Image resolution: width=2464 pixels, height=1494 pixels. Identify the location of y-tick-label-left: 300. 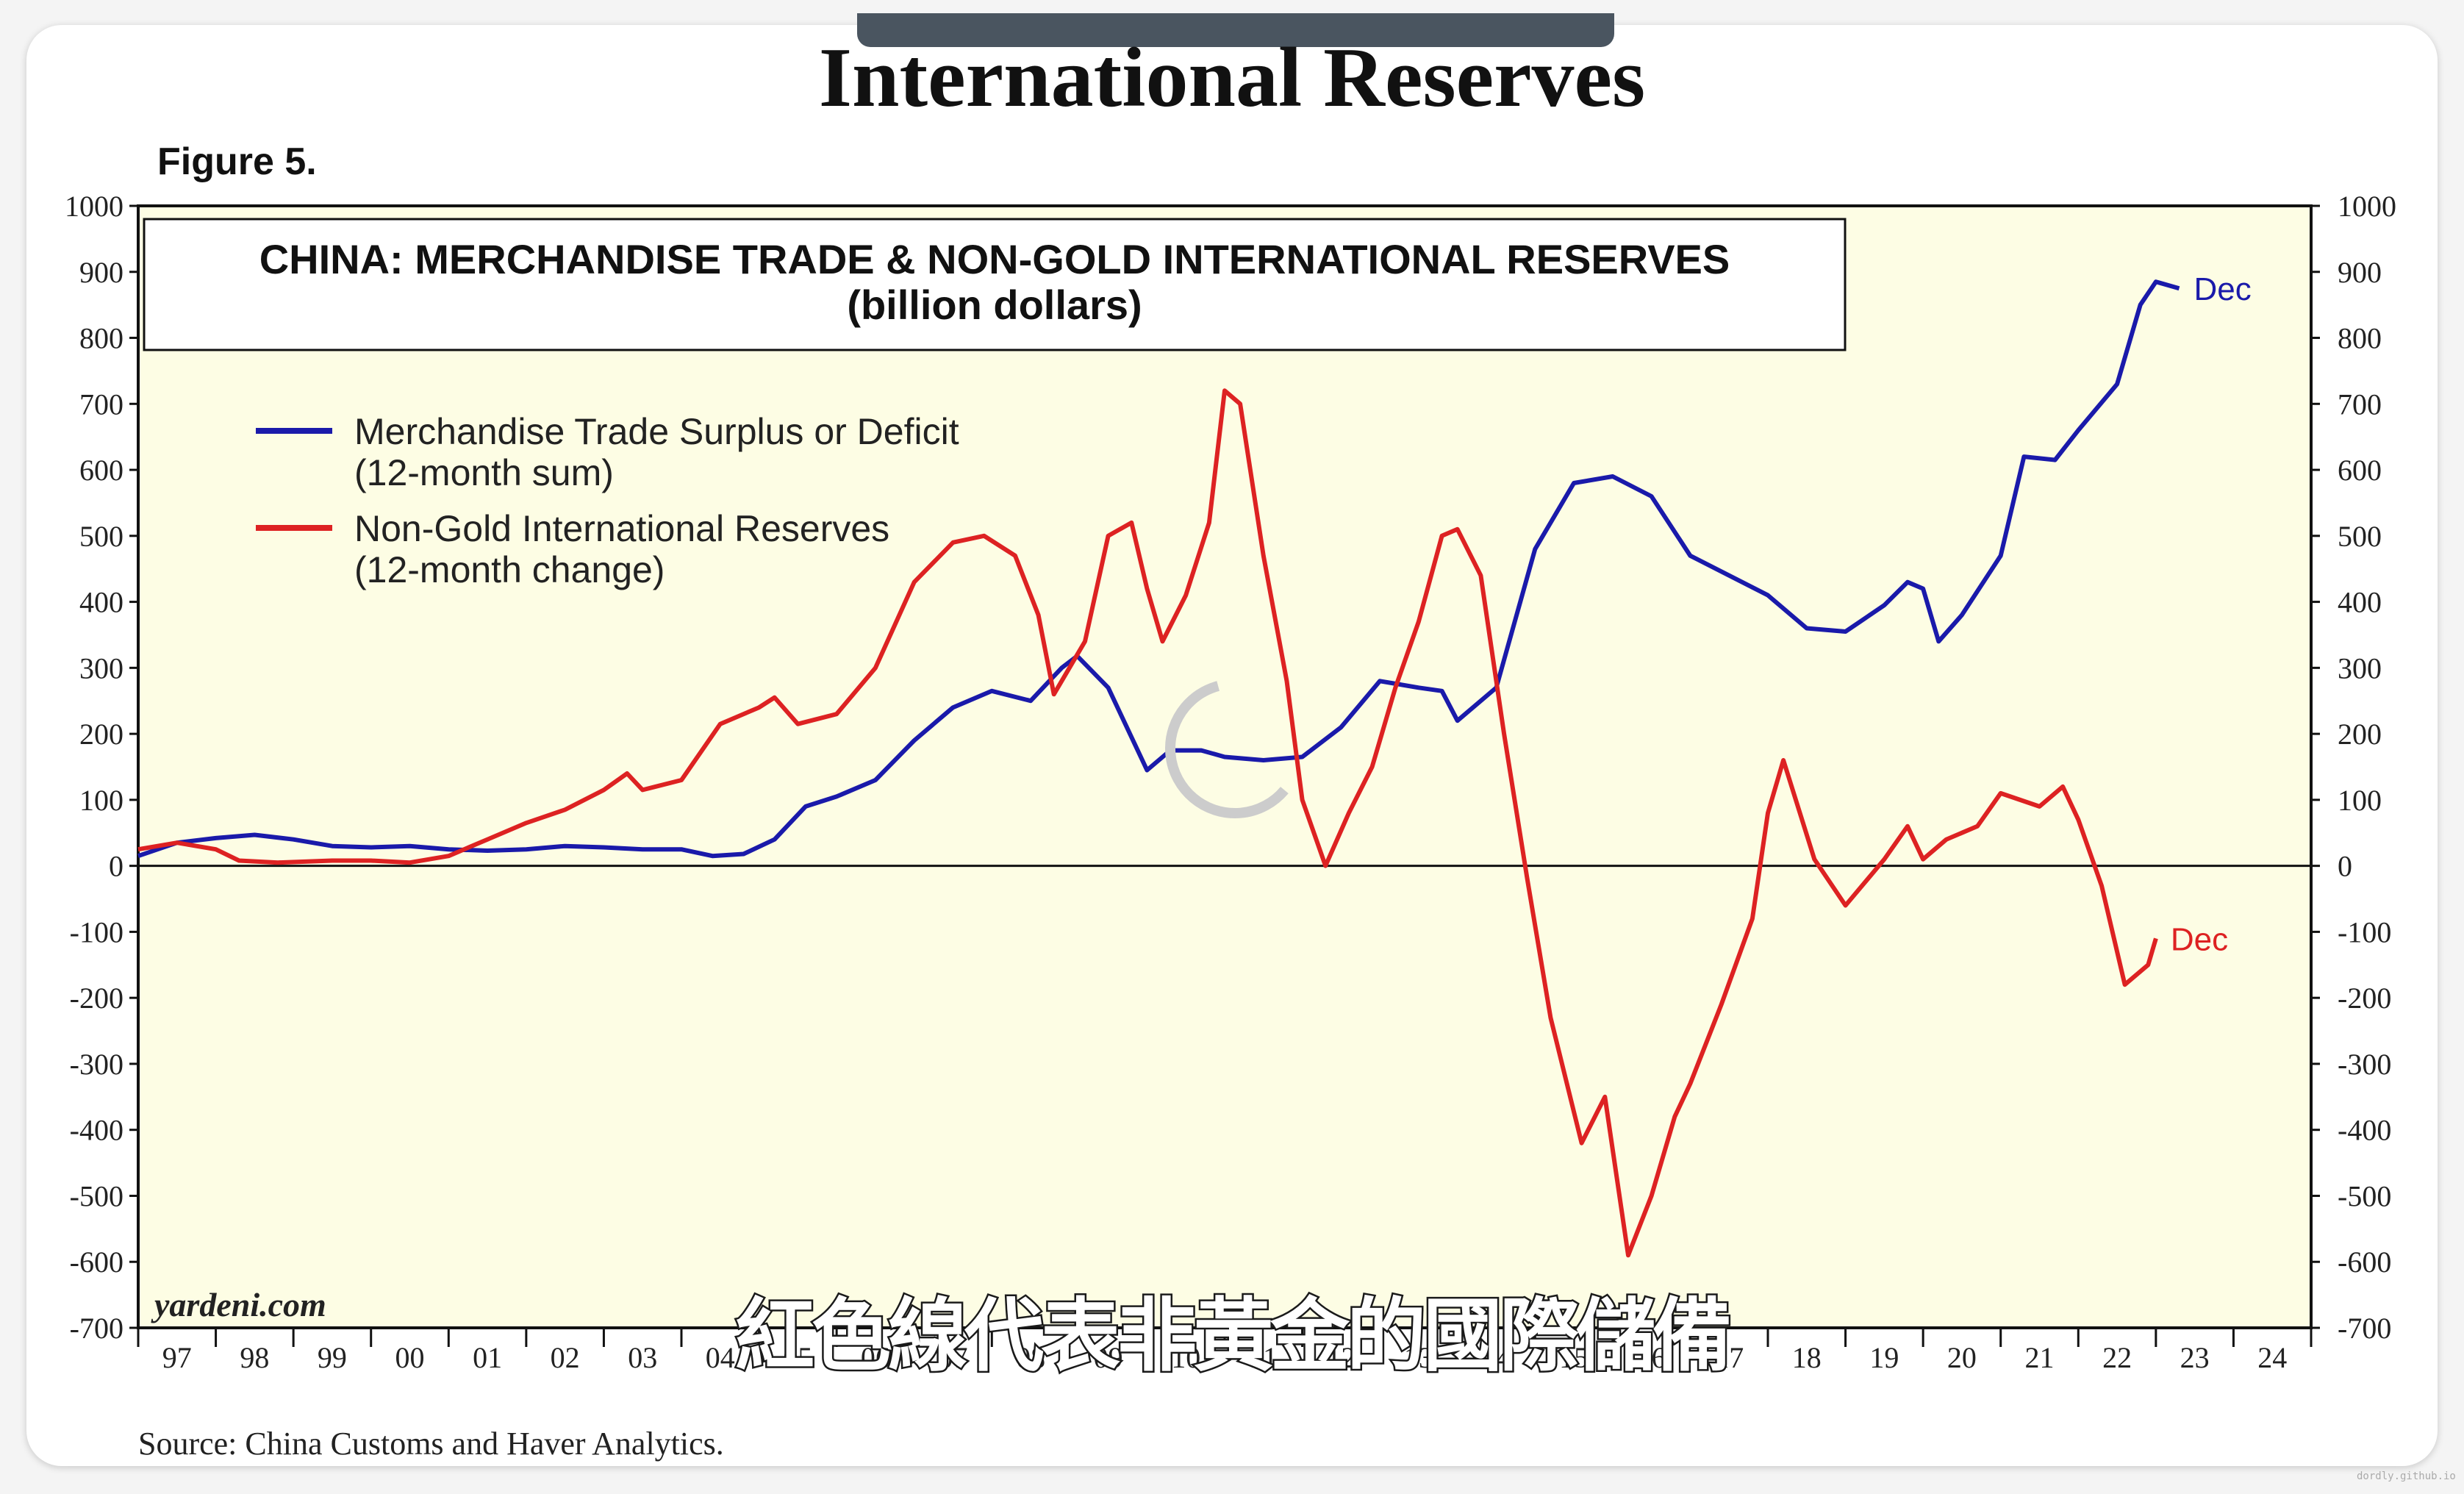
(101, 668).